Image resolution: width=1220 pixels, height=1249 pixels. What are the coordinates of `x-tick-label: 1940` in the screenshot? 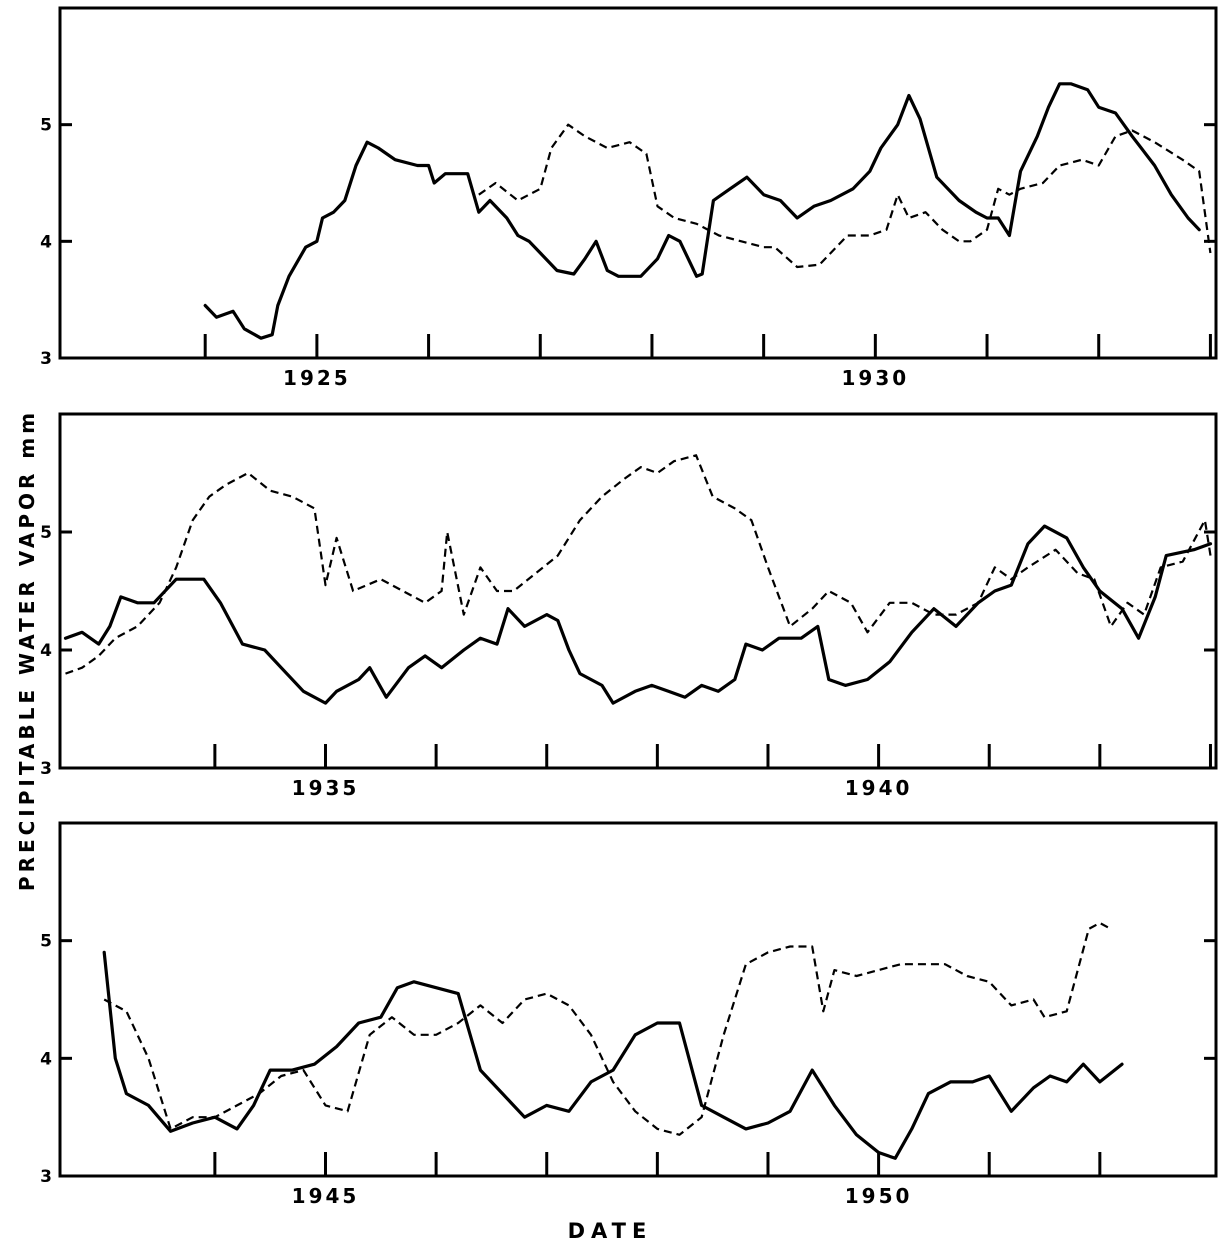 It's located at (879, 788).